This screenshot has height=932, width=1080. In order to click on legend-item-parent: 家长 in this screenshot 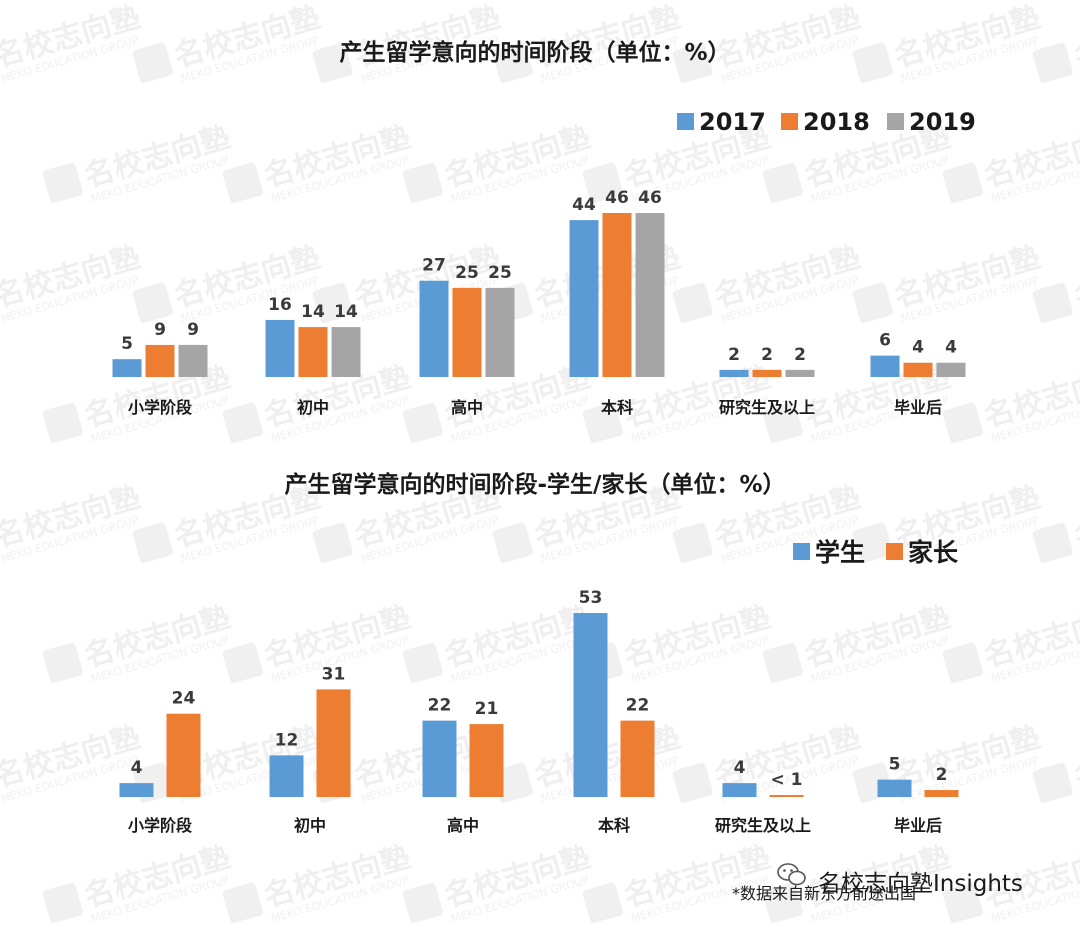, I will do `click(922, 552)`.